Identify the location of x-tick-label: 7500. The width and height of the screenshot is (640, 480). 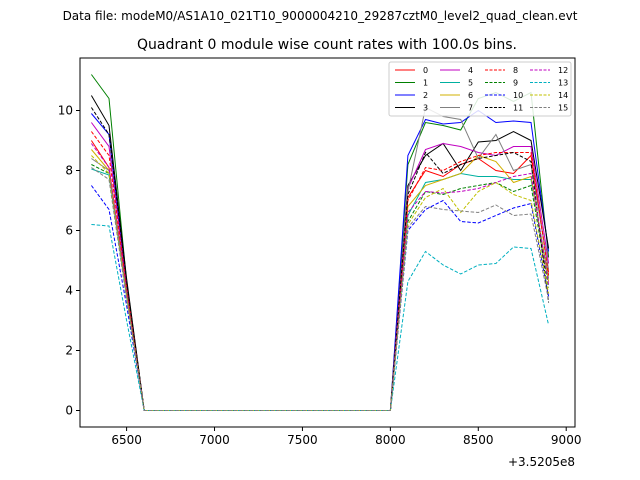
(302, 440).